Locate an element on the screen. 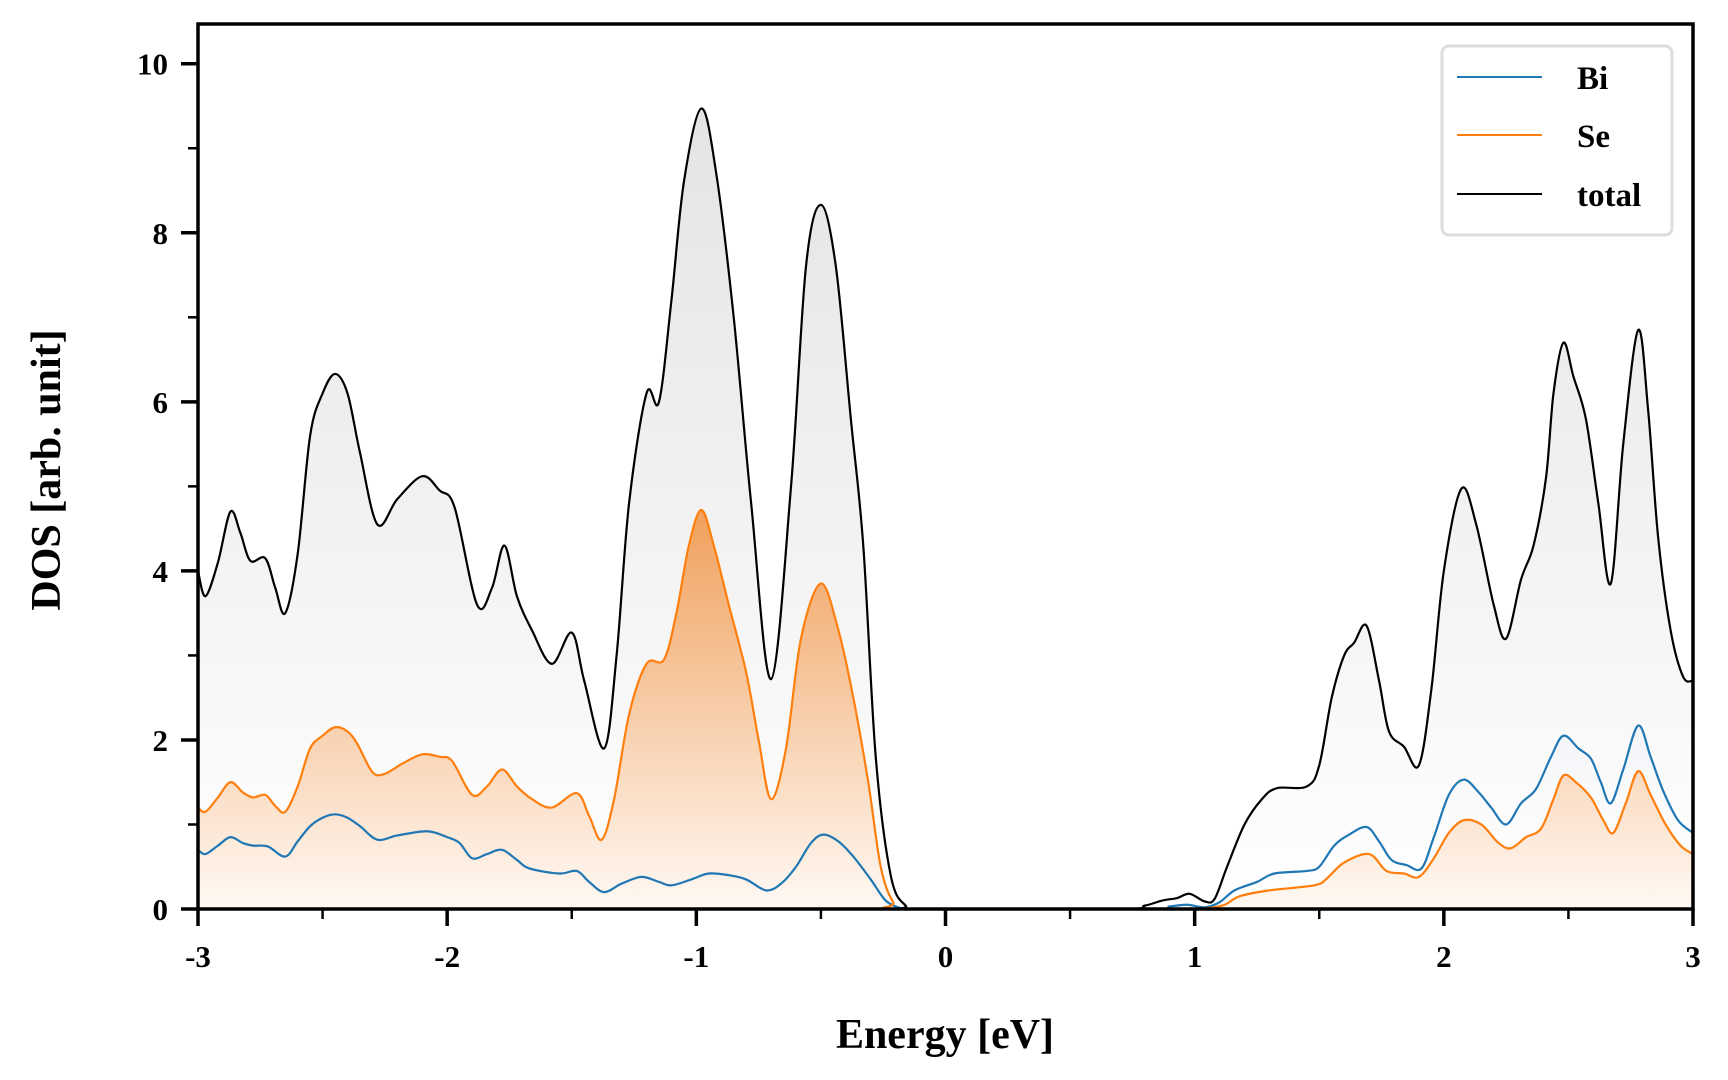 The width and height of the screenshot is (1728, 1080). y-tick-label: 2 is located at coordinates (161, 740).